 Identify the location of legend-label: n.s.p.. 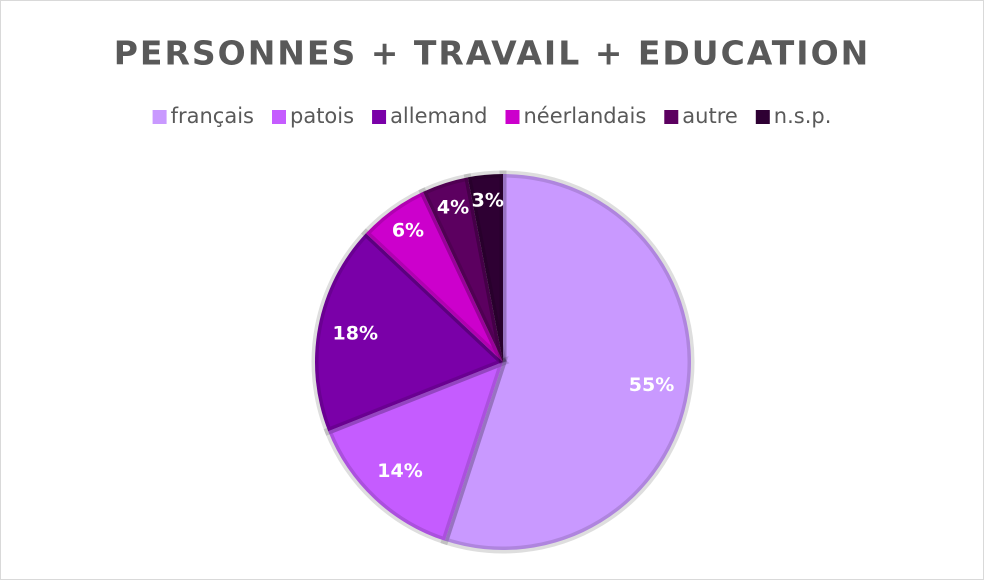
(803, 116).